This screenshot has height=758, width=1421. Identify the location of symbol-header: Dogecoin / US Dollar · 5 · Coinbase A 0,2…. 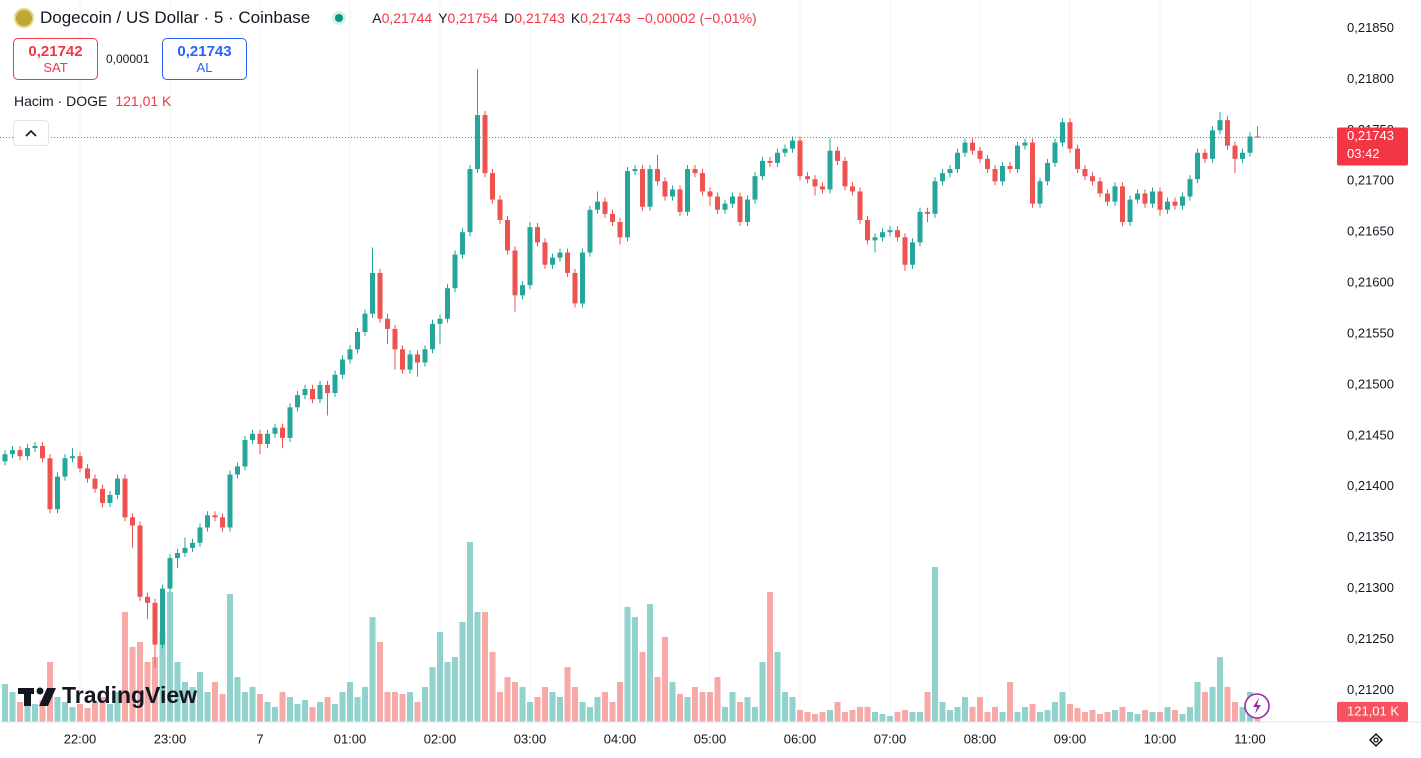
(385, 18).